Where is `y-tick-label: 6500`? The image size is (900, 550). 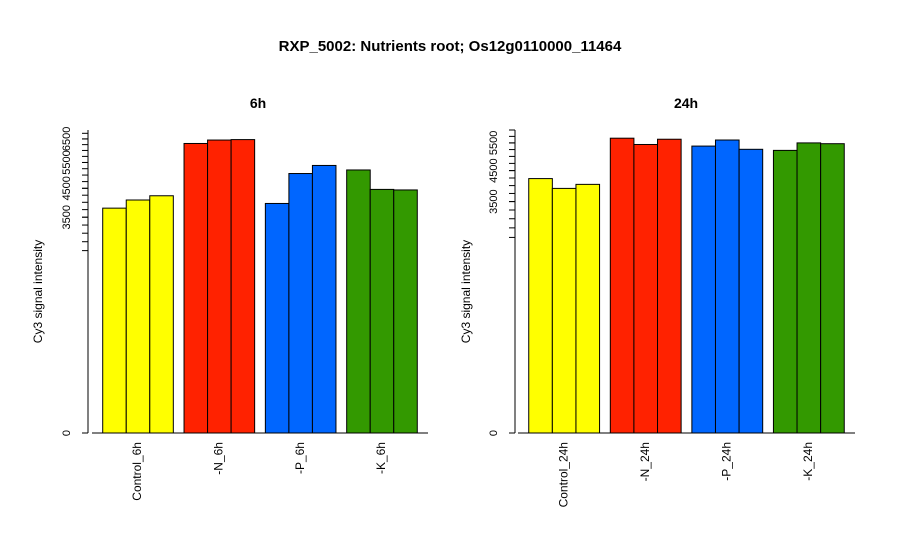 y-tick-label: 6500 is located at coordinates (67, 139).